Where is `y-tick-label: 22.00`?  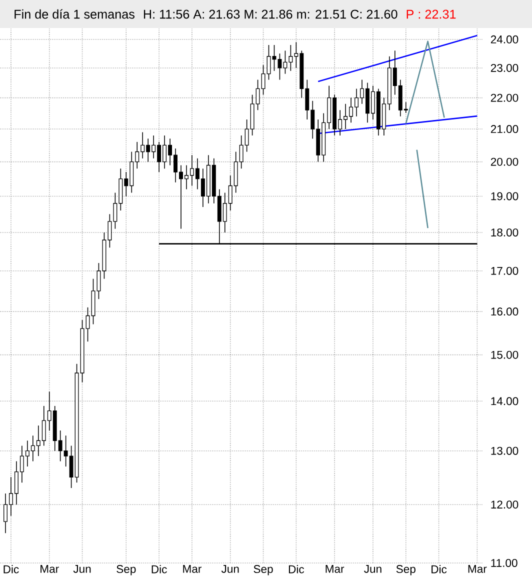
y-tick-label: 22.00 is located at coordinates (504, 98).